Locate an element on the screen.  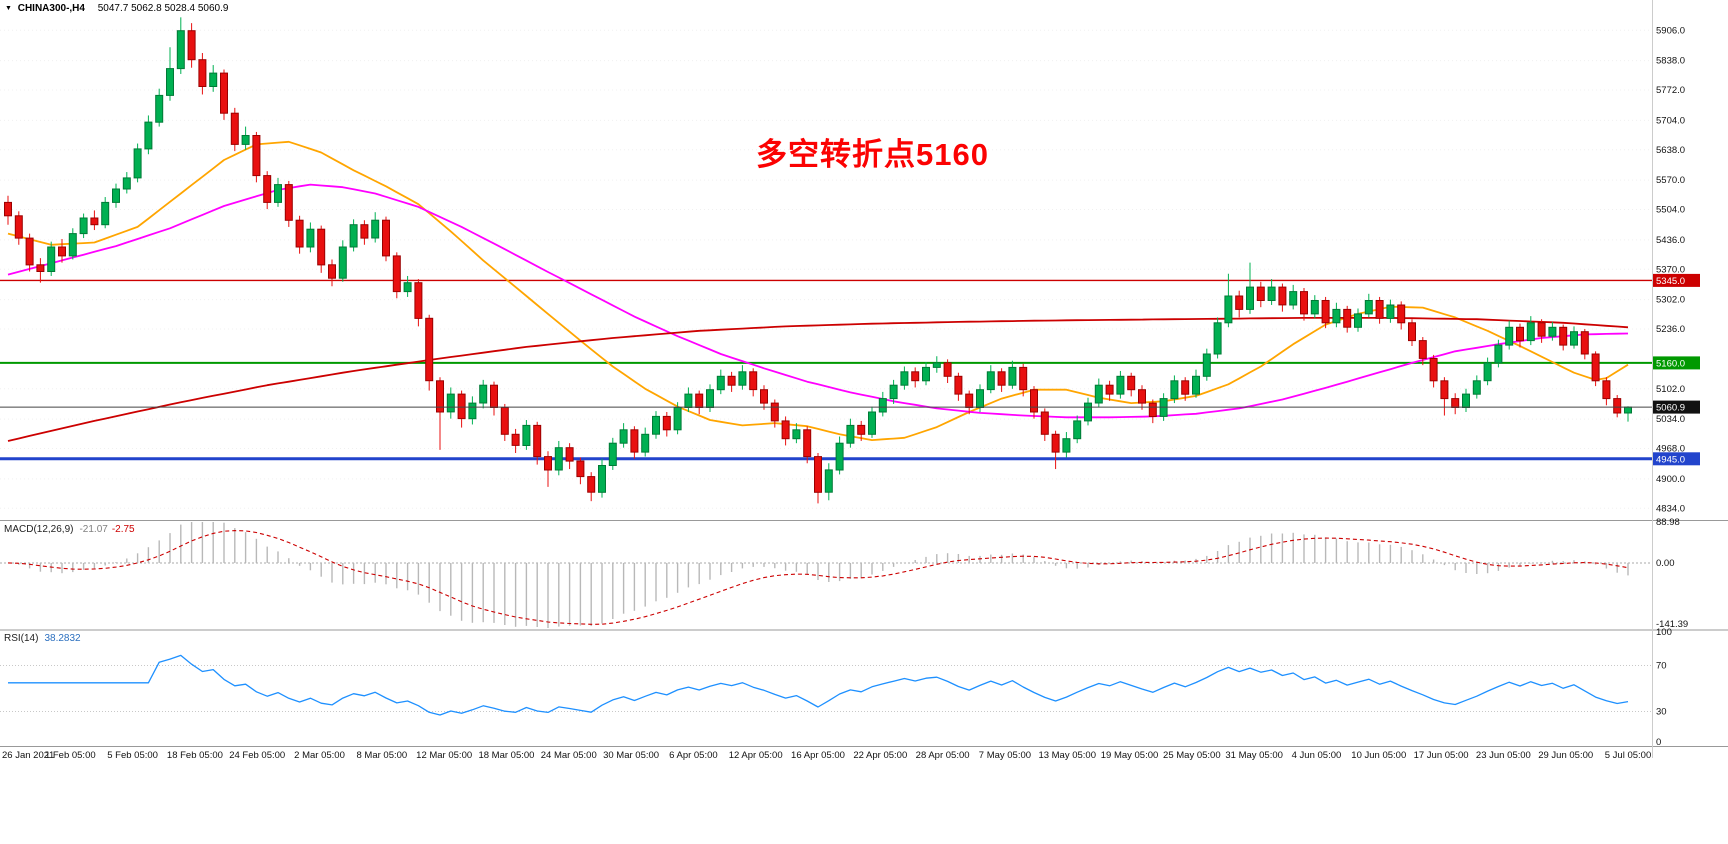
price-axis-label: 5034.0 is located at coordinates (1670, 419).